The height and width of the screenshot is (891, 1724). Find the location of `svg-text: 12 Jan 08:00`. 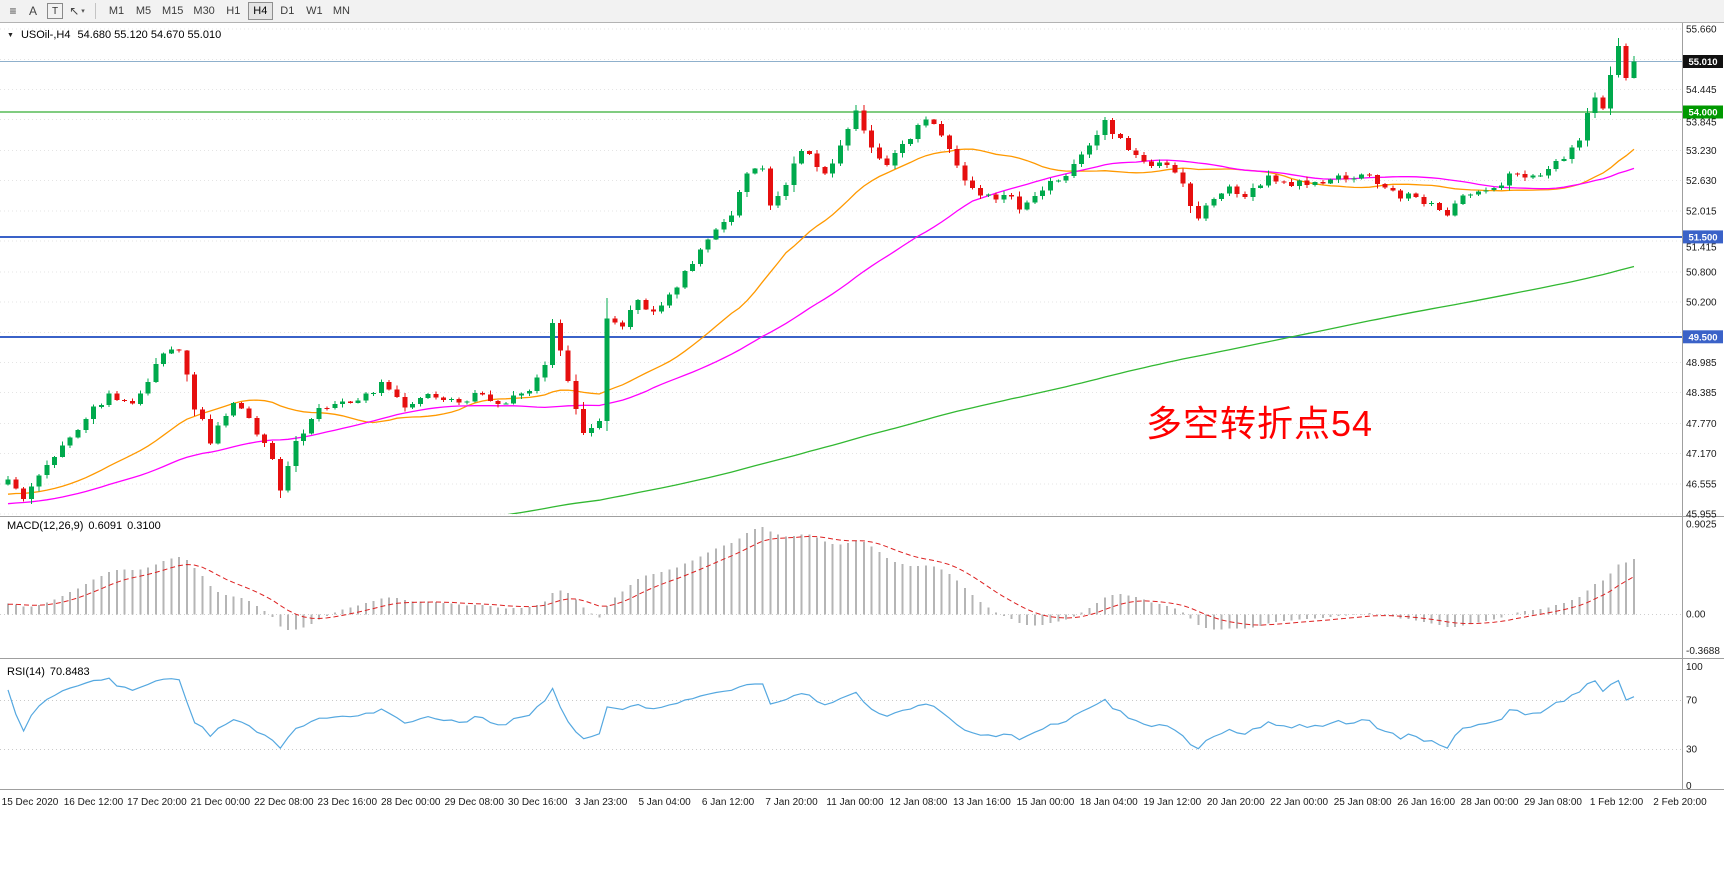

svg-text: 12 Jan 08:00 is located at coordinates (919, 802).